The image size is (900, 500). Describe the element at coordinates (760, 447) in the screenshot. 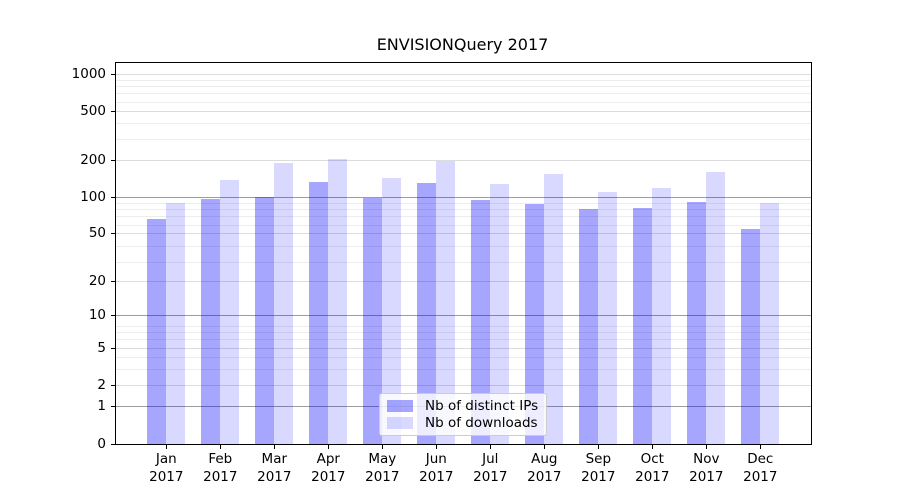

I see `x-axis-tick-dec` at that location.